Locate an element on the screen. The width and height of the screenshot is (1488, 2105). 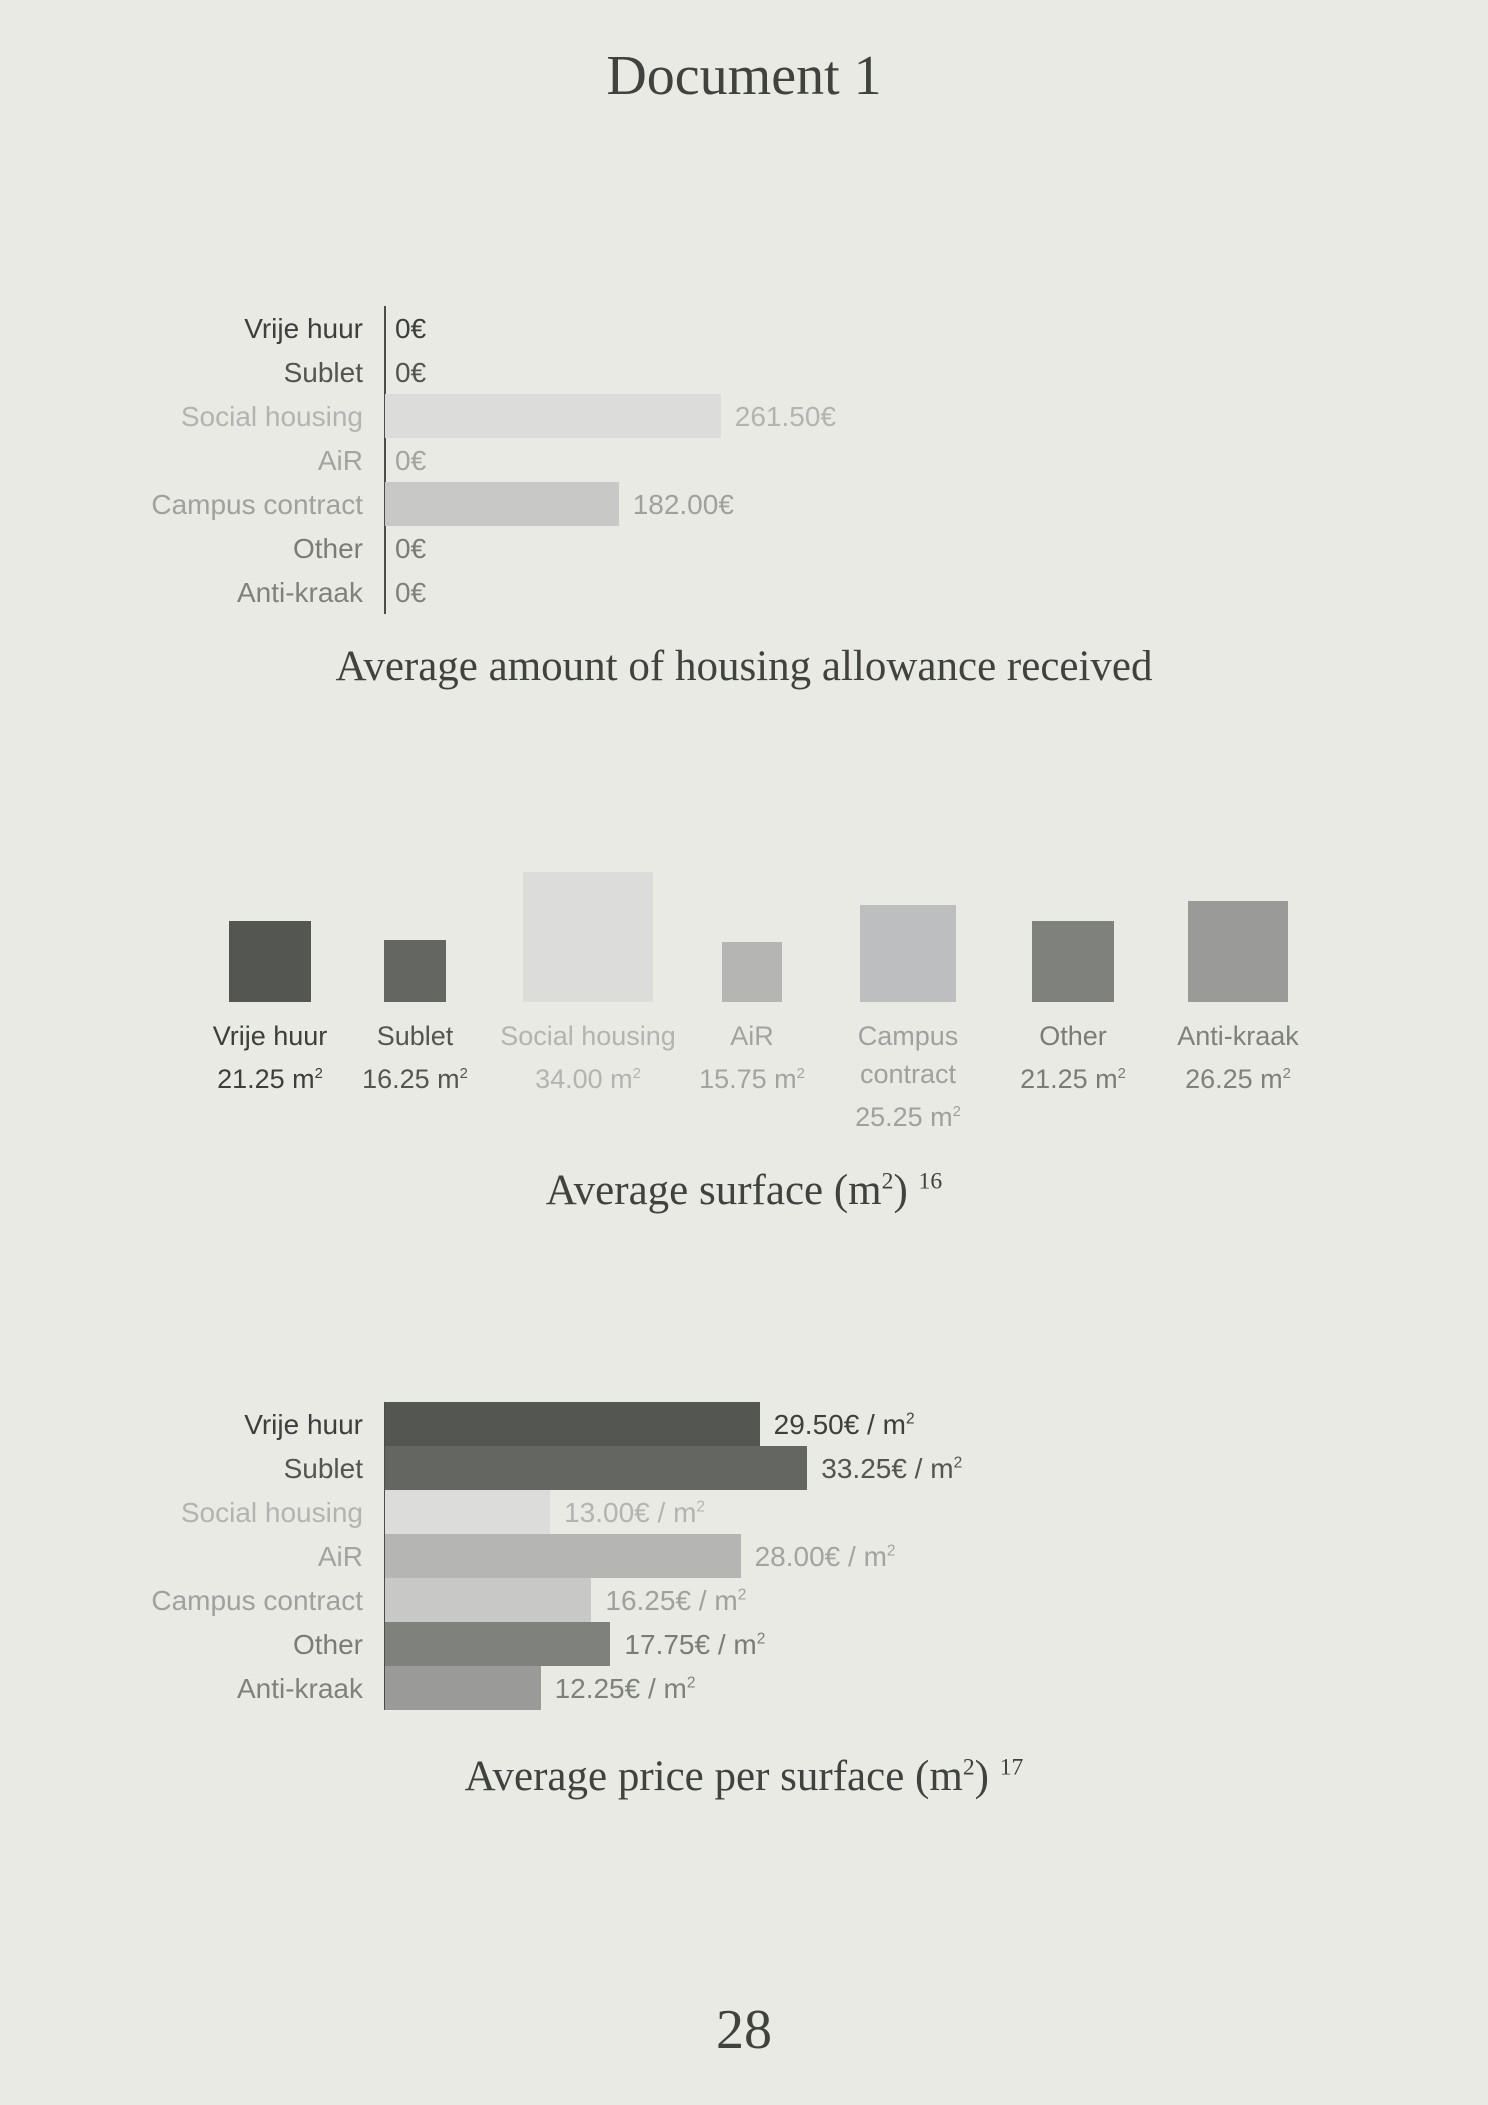
value-label: 261.50€ is located at coordinates (785, 416).